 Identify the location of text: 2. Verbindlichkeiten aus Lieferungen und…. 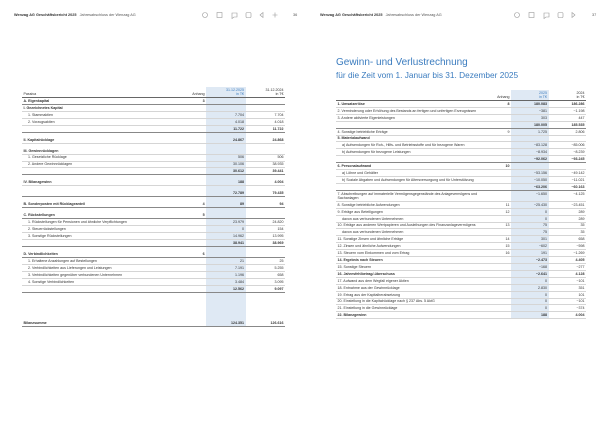
(70, 267).